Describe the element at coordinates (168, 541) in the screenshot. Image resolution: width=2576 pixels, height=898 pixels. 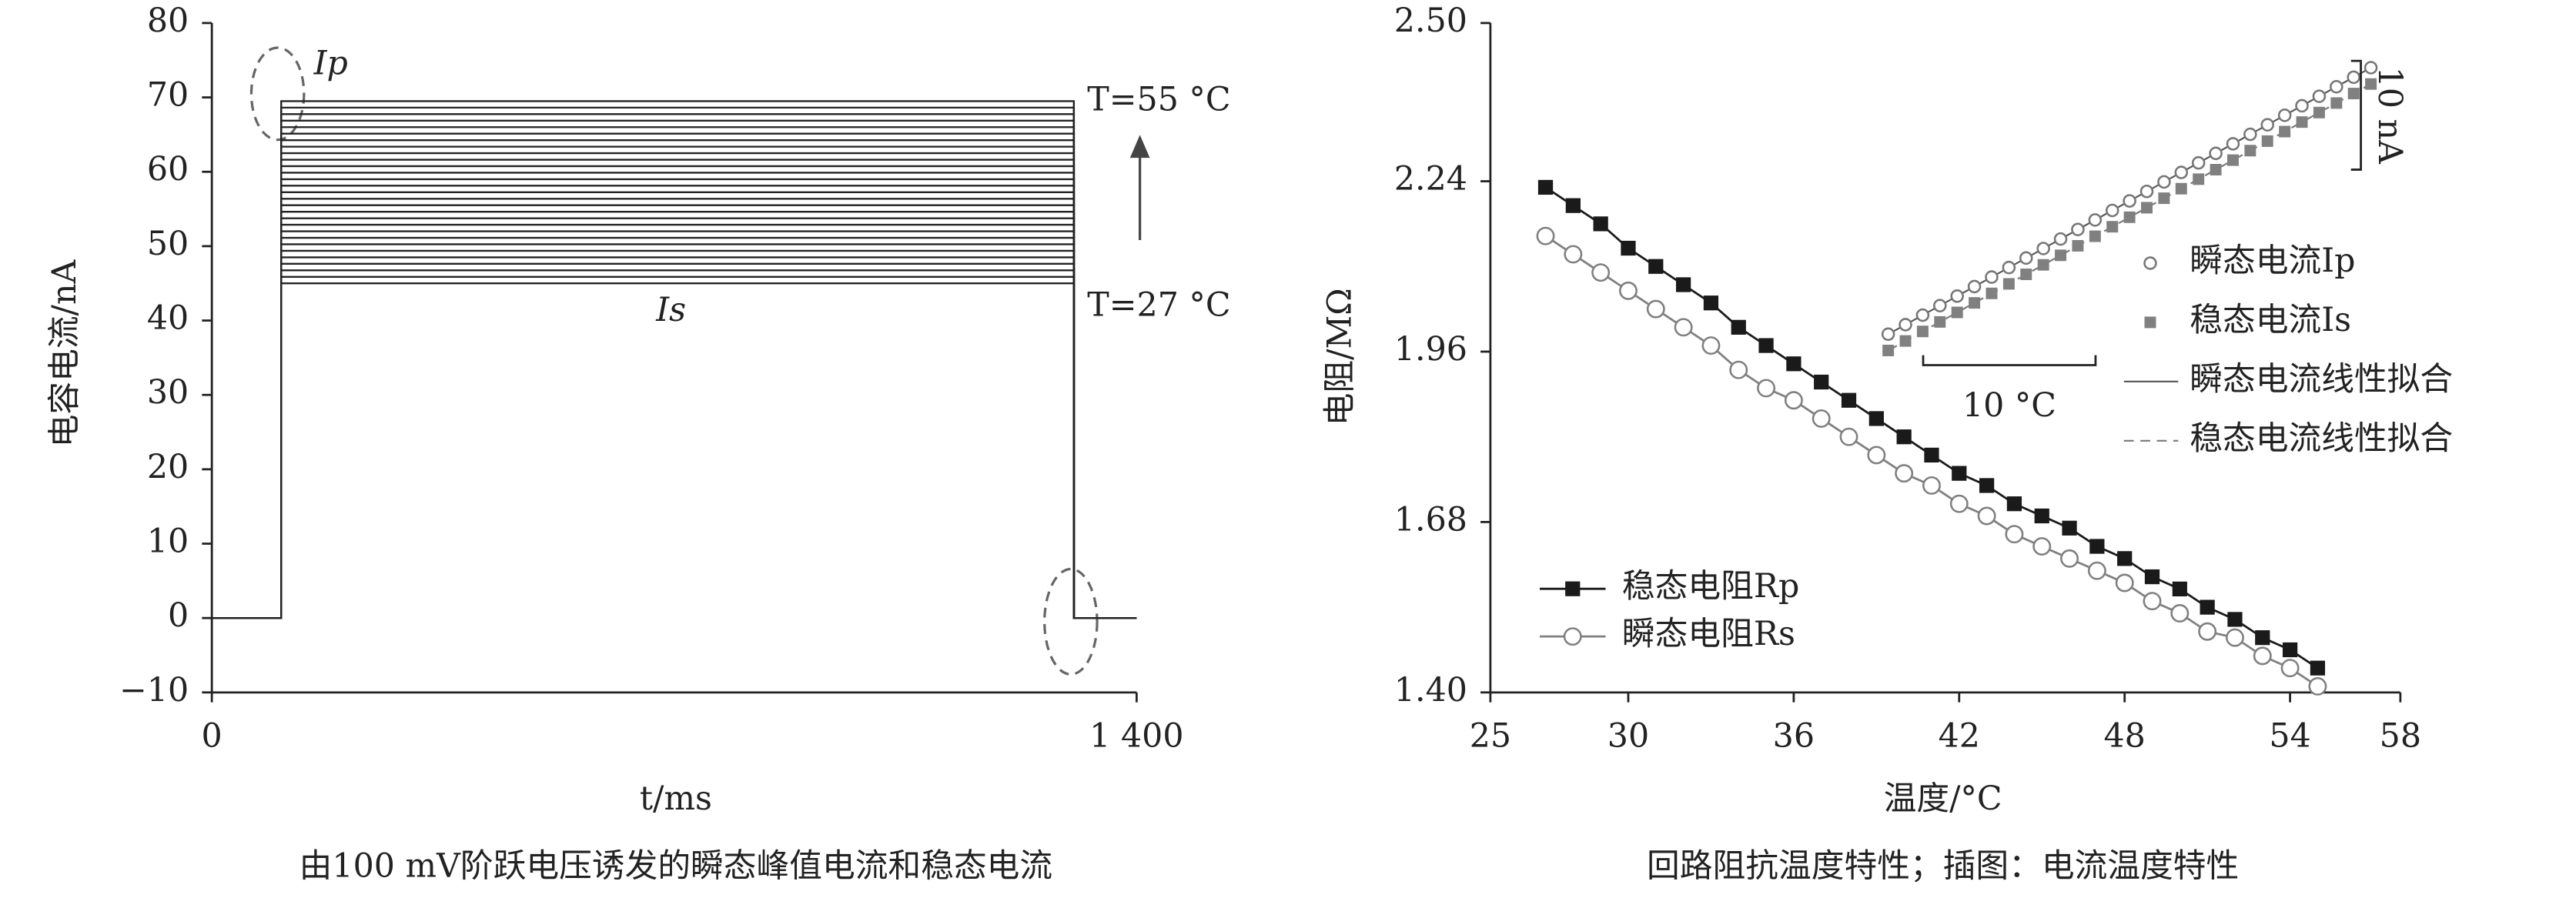
I see `y-tick-label: 10` at that location.